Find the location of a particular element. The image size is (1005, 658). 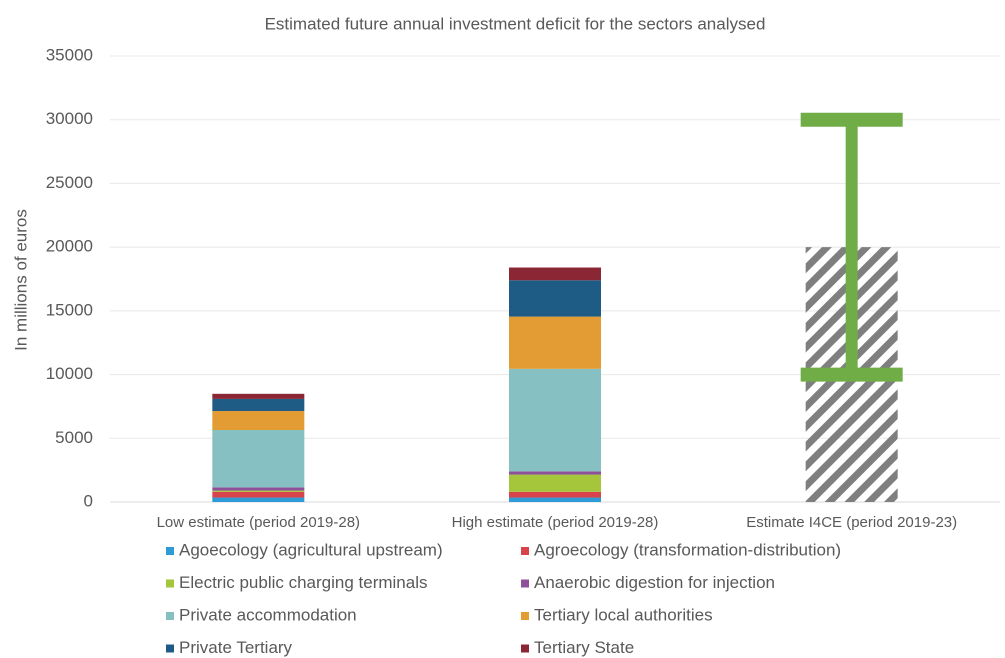

legend-label: Tertiary State is located at coordinates (584, 647).